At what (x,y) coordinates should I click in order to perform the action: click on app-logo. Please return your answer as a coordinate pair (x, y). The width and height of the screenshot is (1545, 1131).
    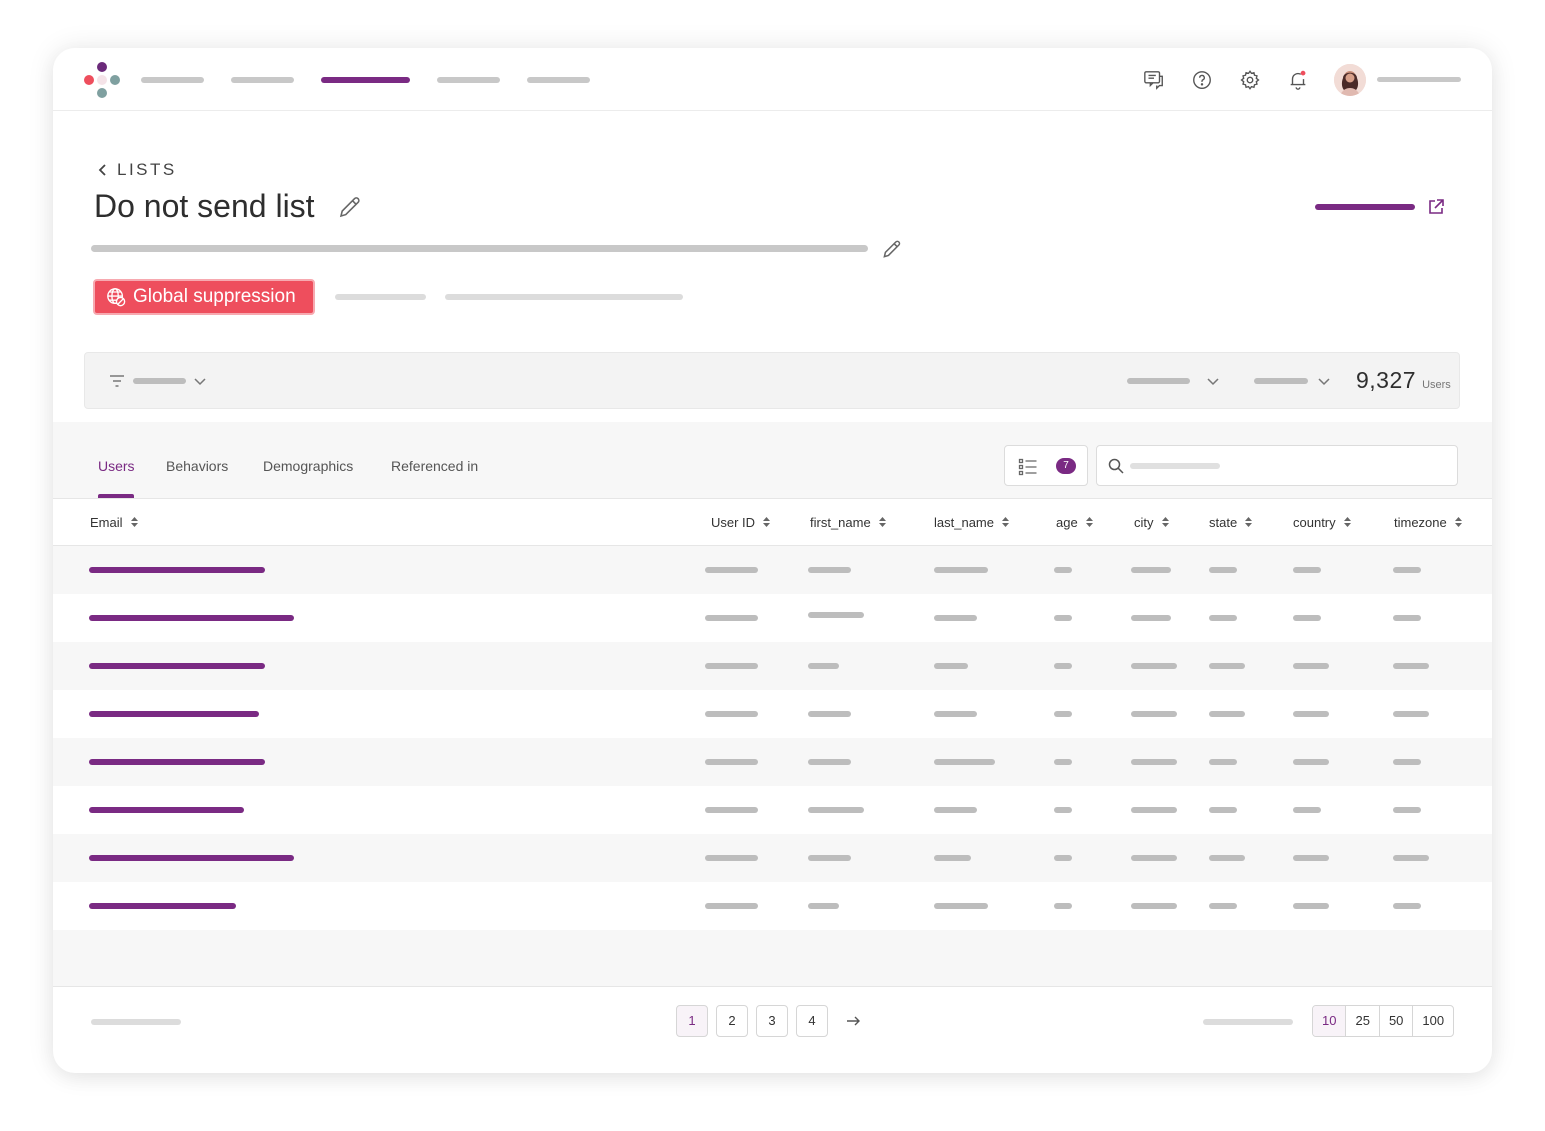
    Looking at the image, I should click on (102, 80).